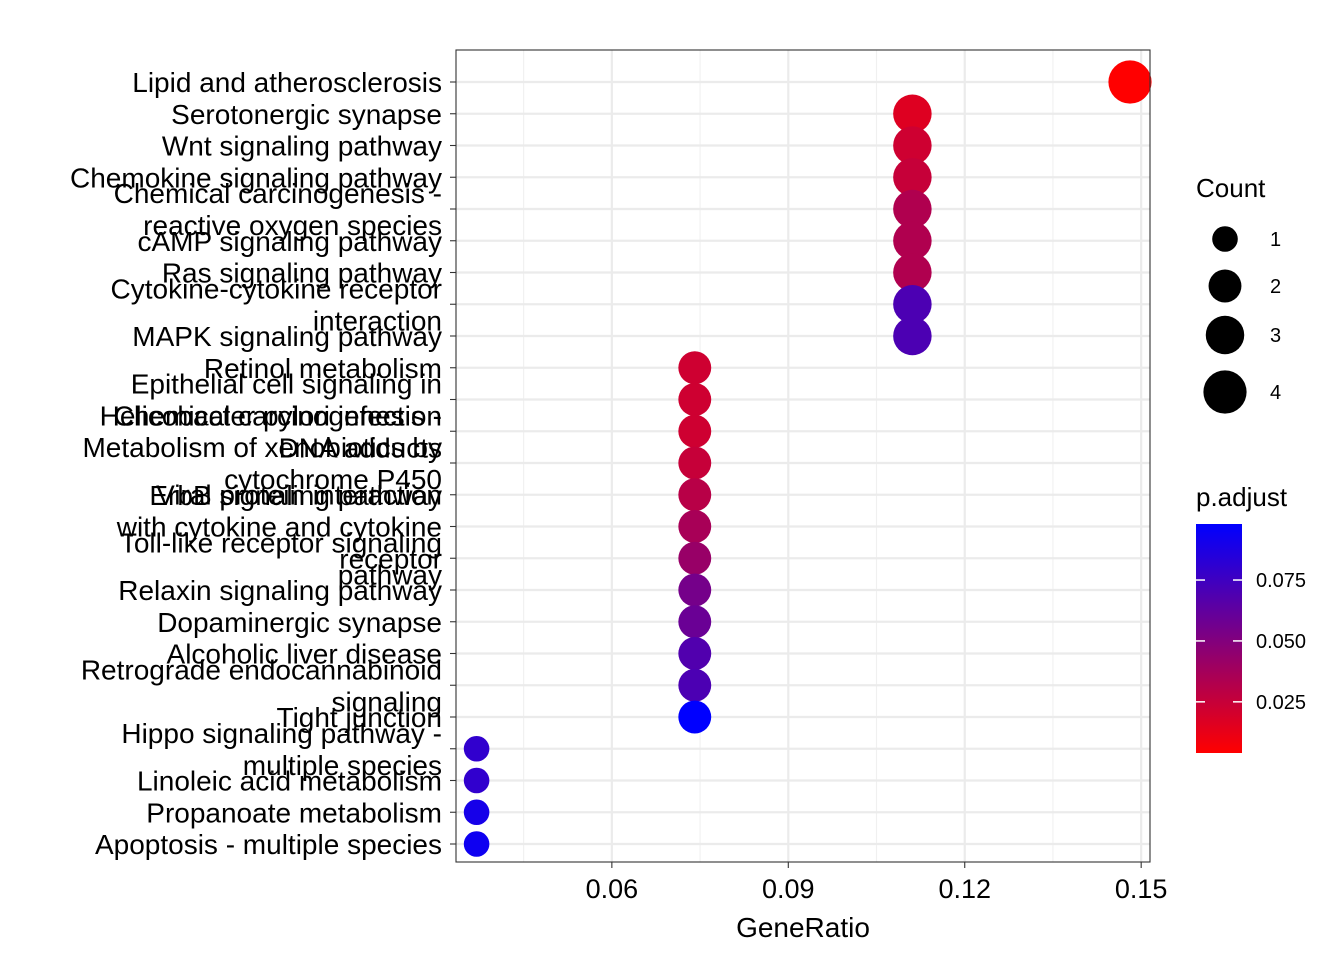 The width and height of the screenshot is (1344, 960). I want to click on y-tick-label: Lipid and atherosclerosis, so click(287, 82).